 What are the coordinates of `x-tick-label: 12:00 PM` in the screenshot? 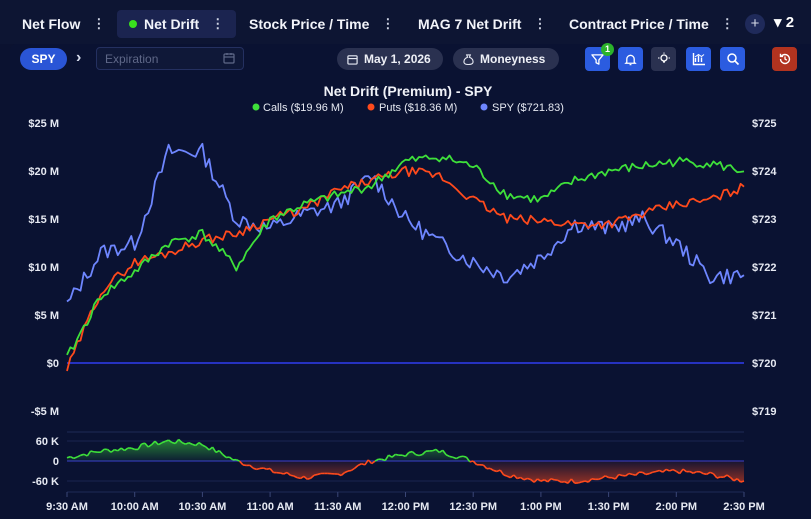 It's located at (406, 507).